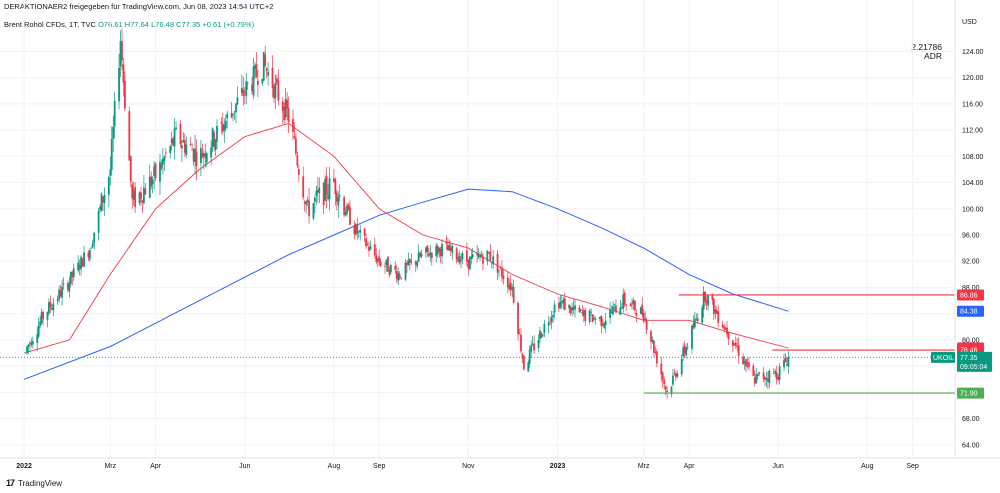  I want to click on adr-indicator: 2.21786 ADR, so click(926, 52).